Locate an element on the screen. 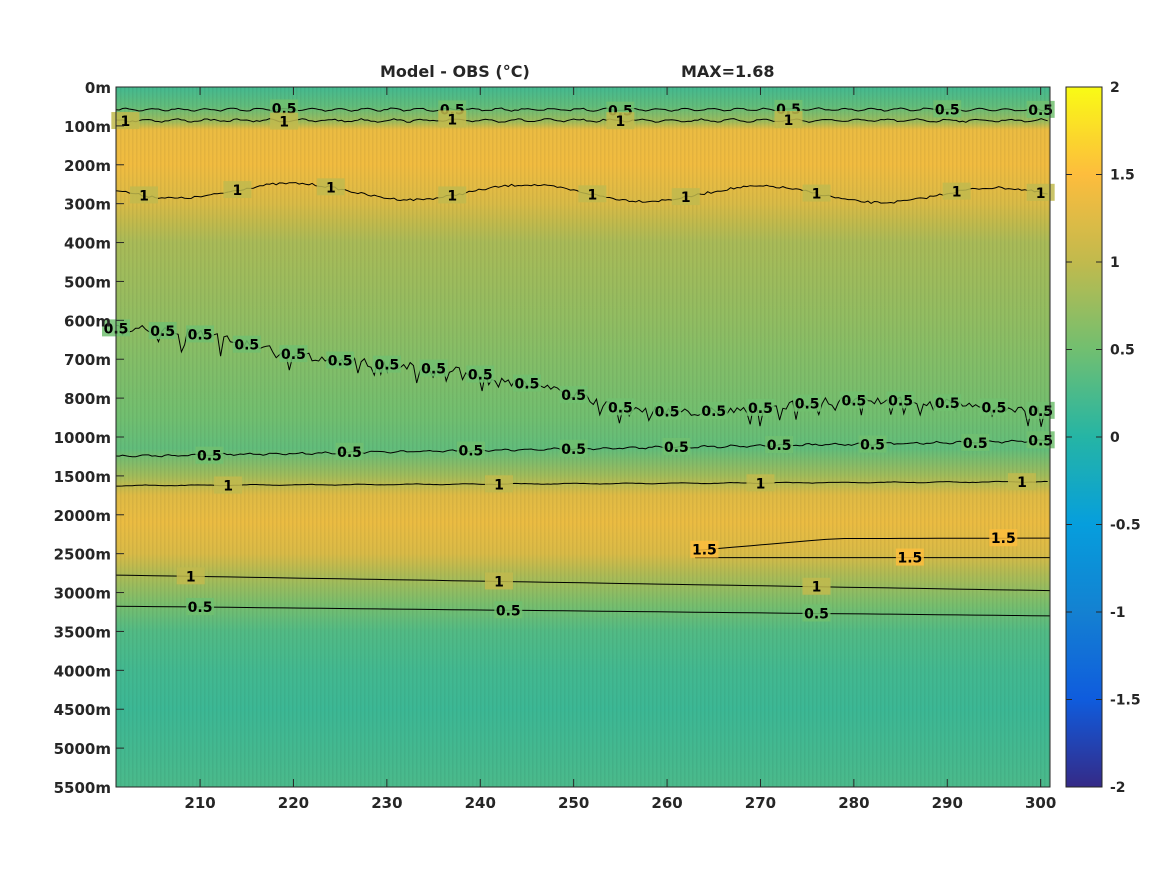 This screenshot has height=875, width=1167. x-tick-label: 300 is located at coordinates (1040, 803).